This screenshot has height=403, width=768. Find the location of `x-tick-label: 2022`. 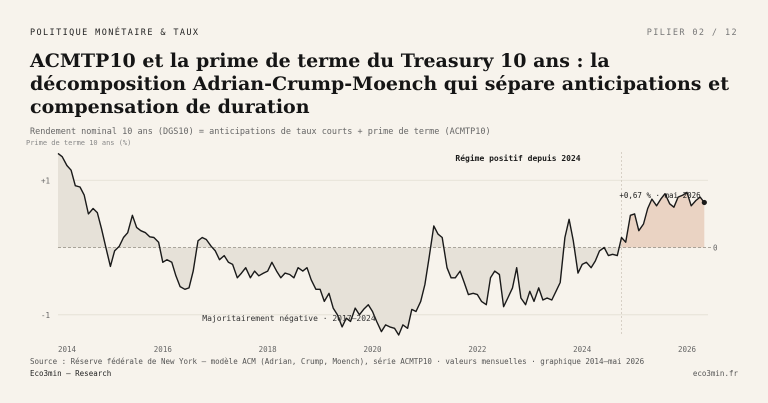

x-tick-label: 2022 is located at coordinates (477, 349).